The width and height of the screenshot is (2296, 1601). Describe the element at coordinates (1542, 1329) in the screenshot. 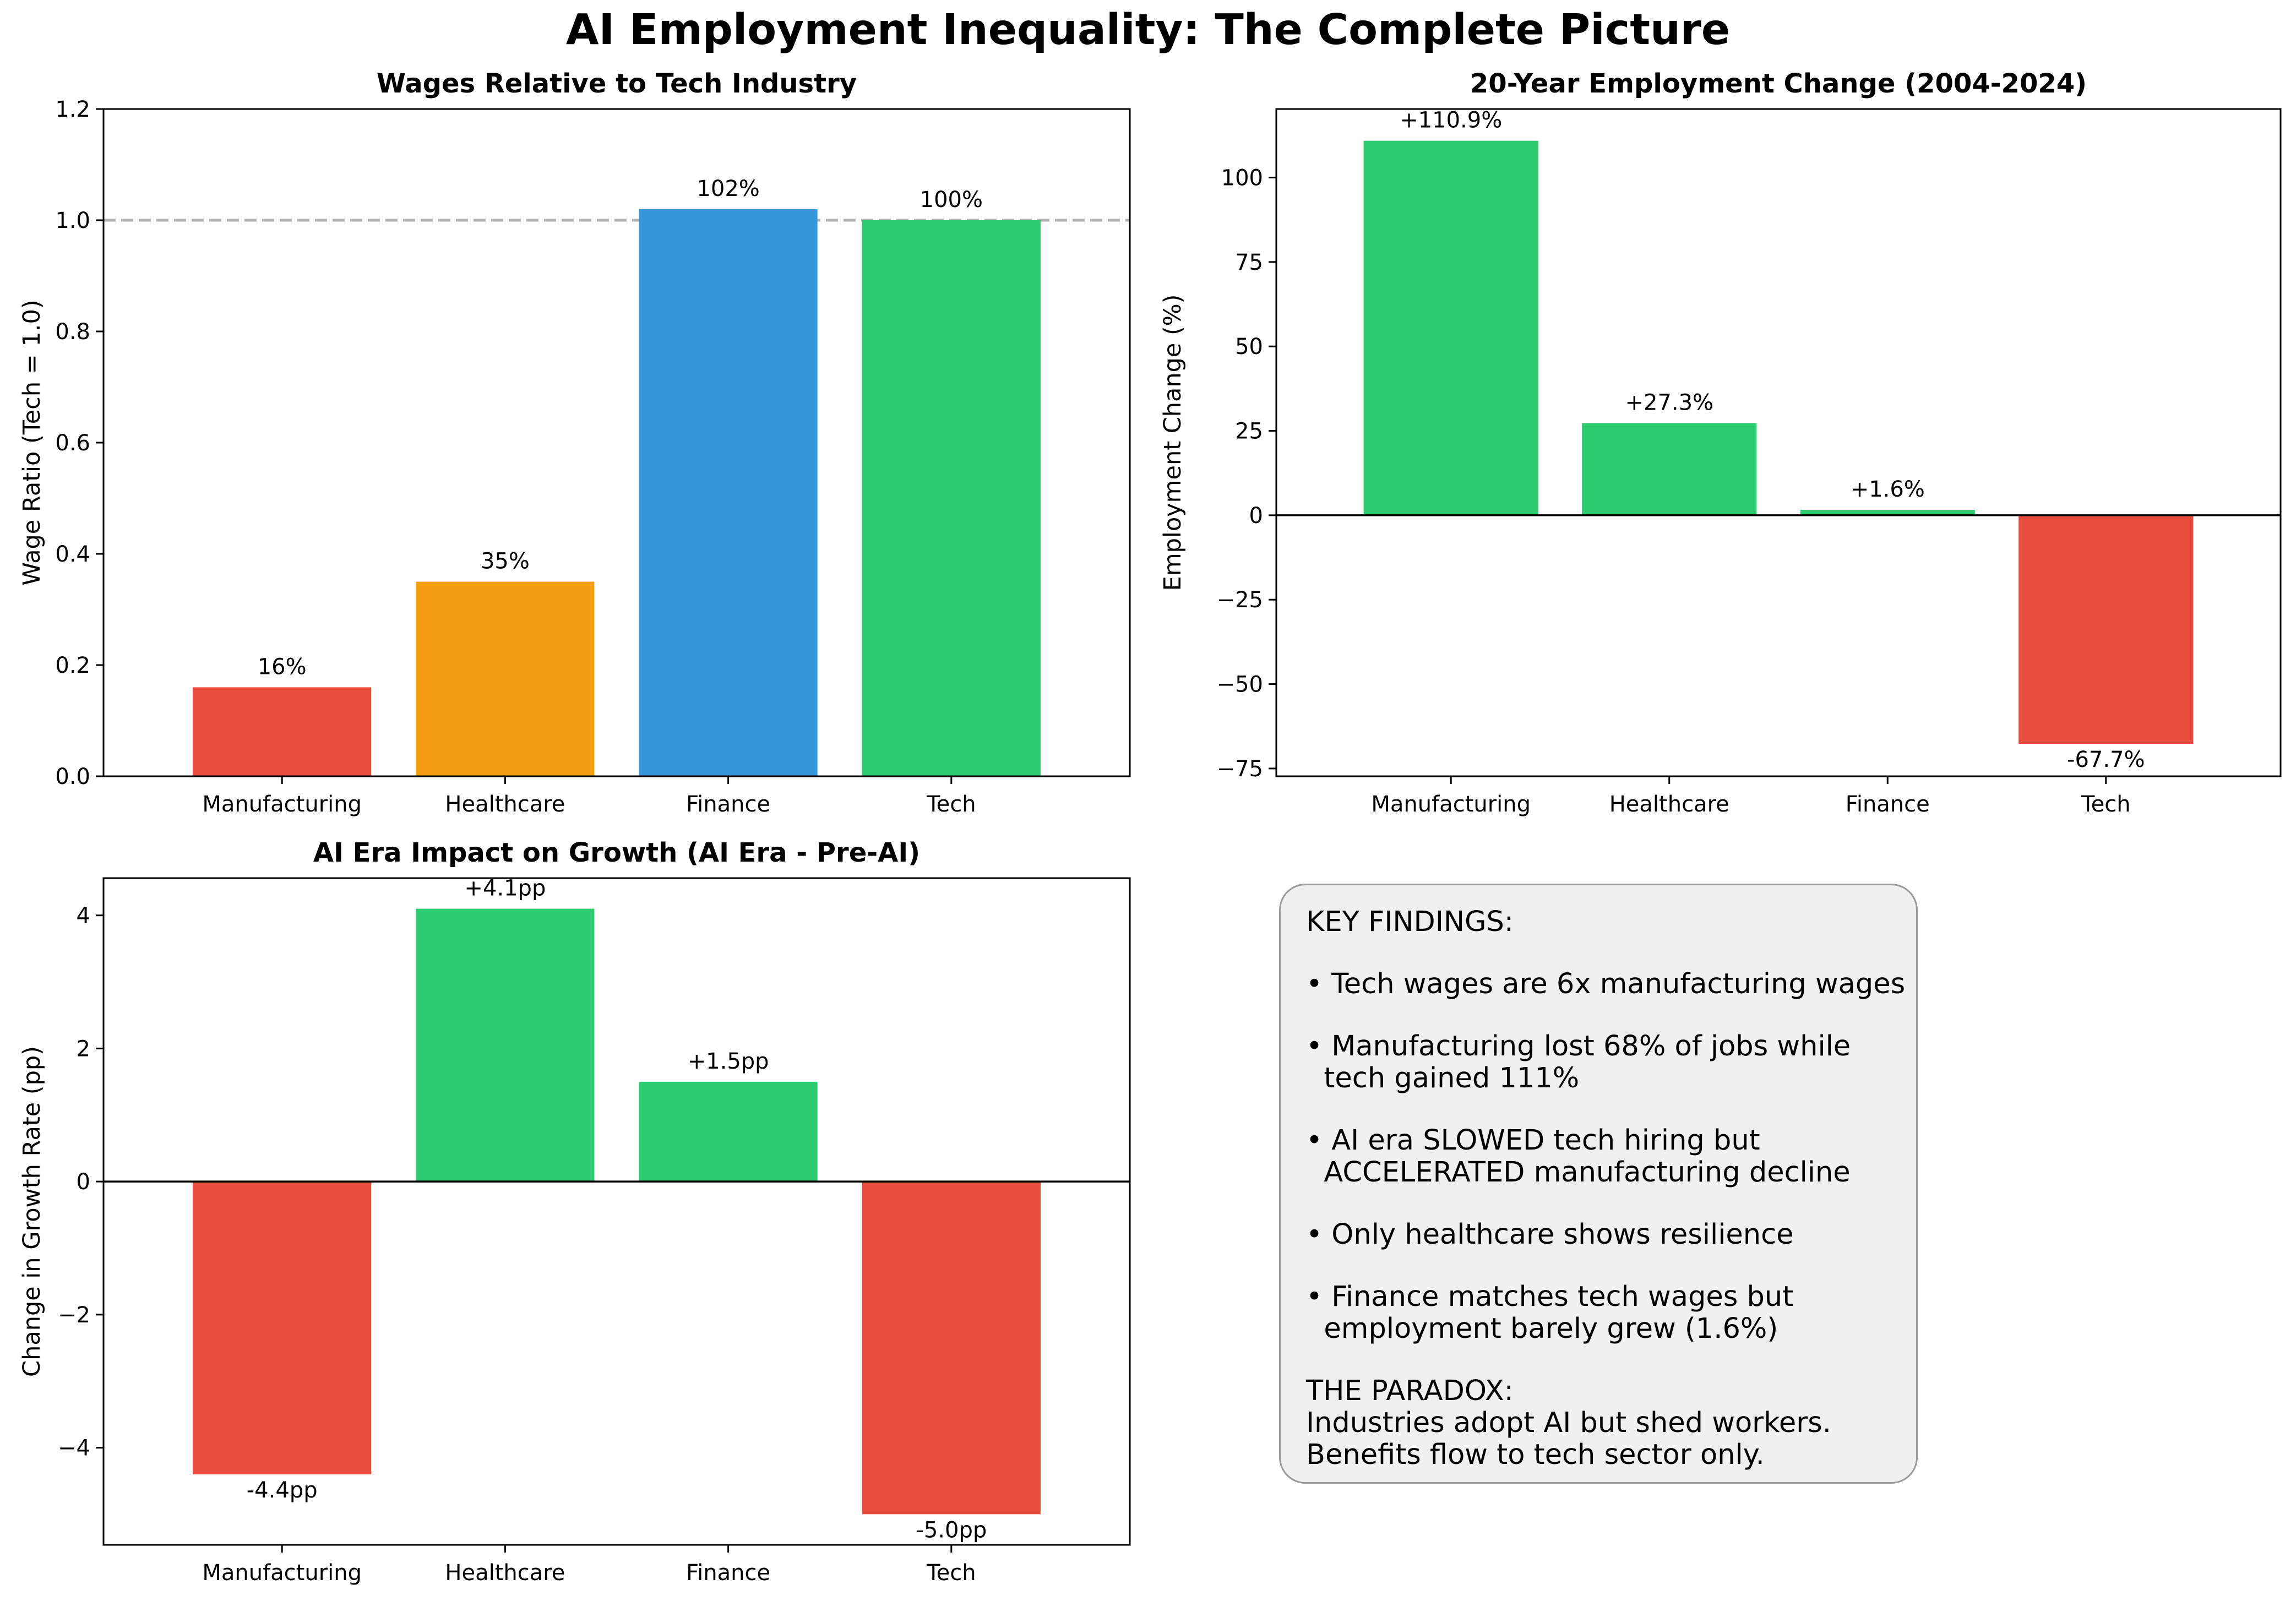

I see `findings-line: employment barely grew (1.6%)` at that location.